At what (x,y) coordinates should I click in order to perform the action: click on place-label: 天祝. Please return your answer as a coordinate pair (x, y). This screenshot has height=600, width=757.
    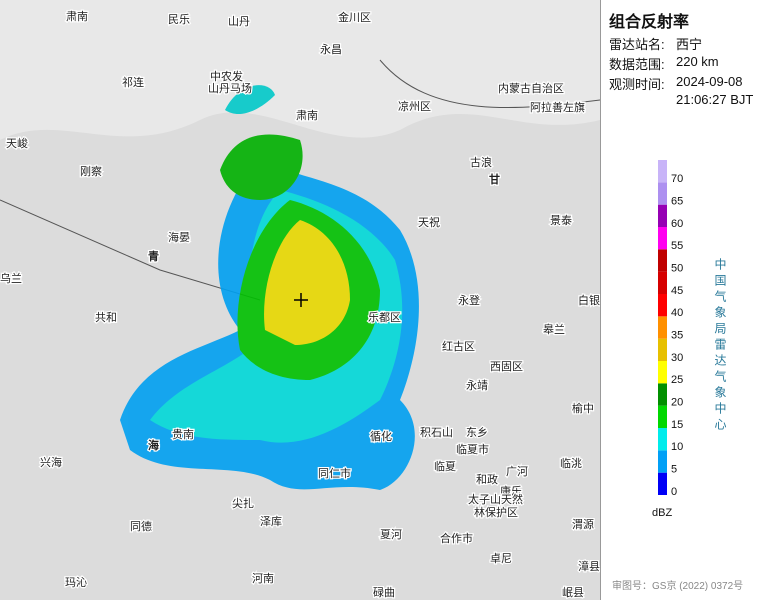
    Looking at the image, I should click on (429, 222).